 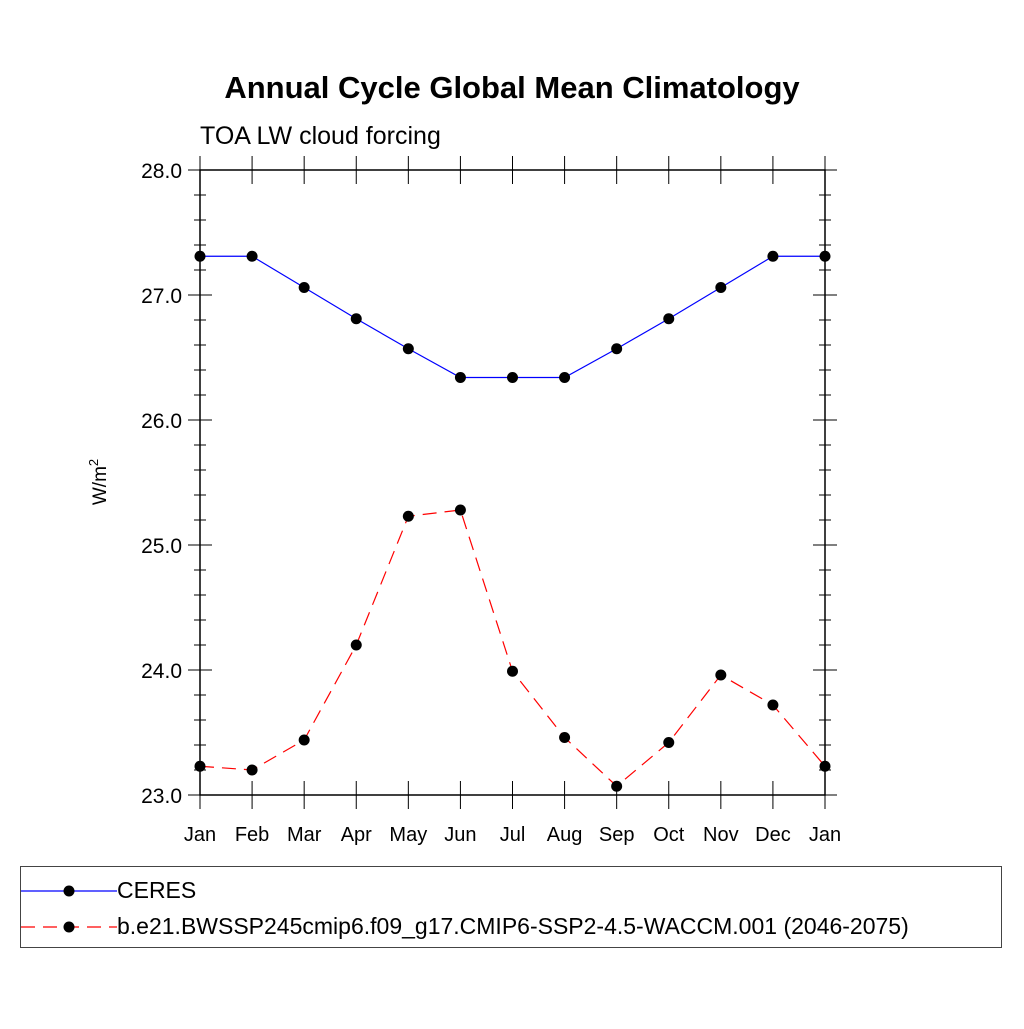 I want to click on x-tick-label: Jul, so click(x=513, y=835).